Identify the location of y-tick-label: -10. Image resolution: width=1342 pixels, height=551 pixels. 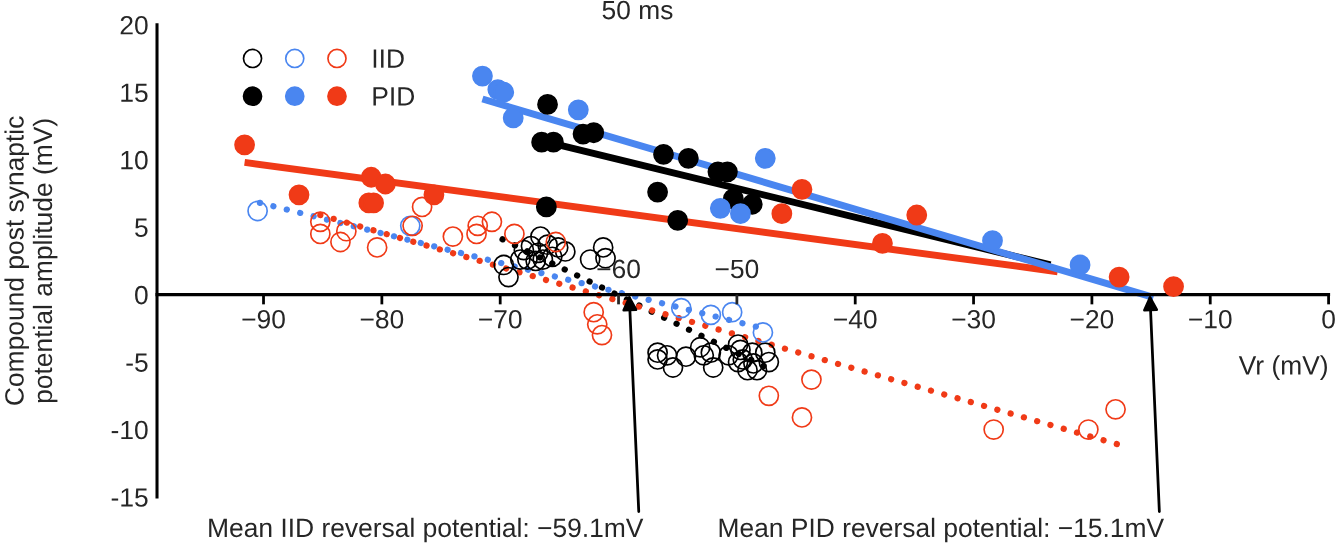
(129, 430).